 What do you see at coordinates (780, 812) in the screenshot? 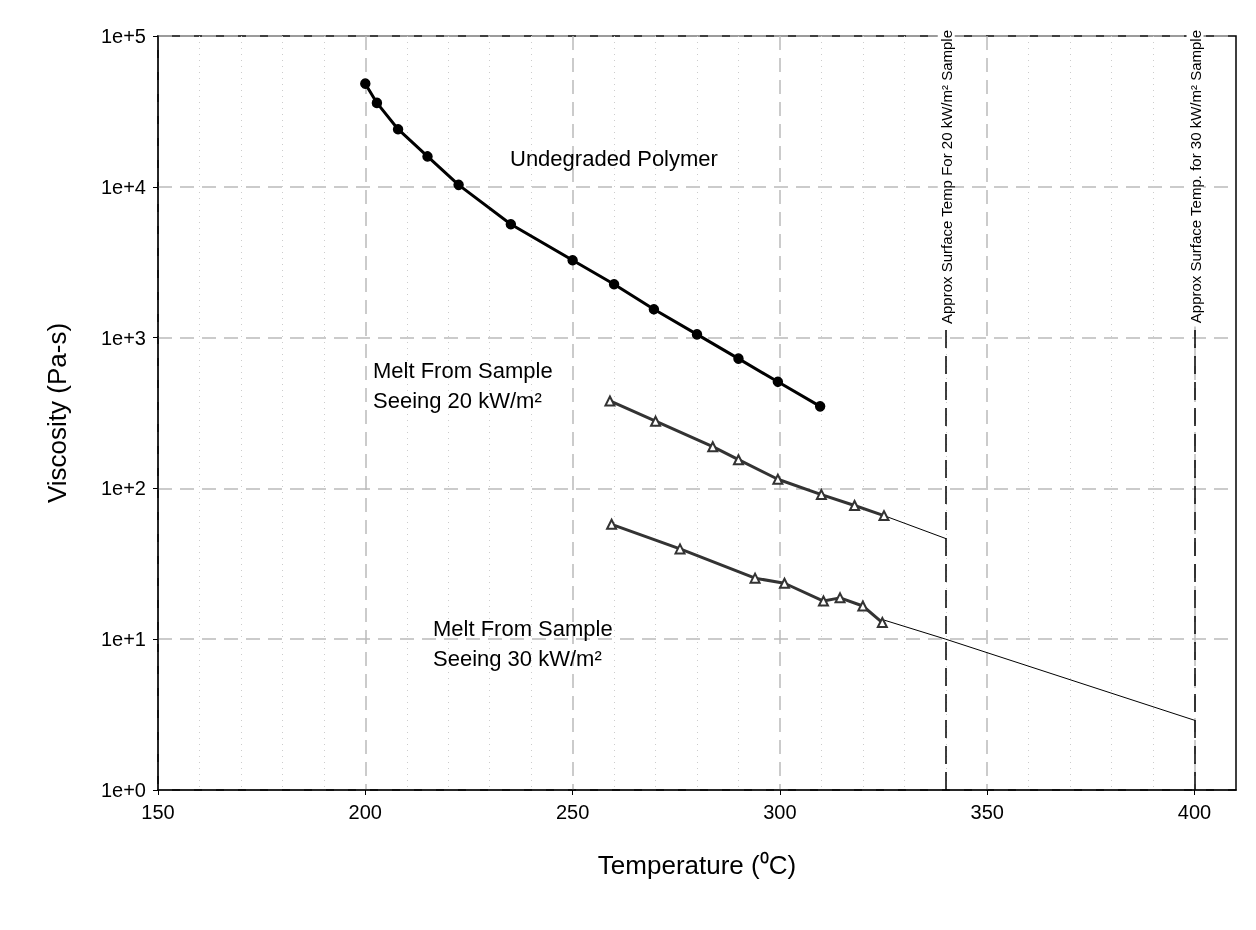
I see `x-tick-label: 300` at bounding box center [780, 812].